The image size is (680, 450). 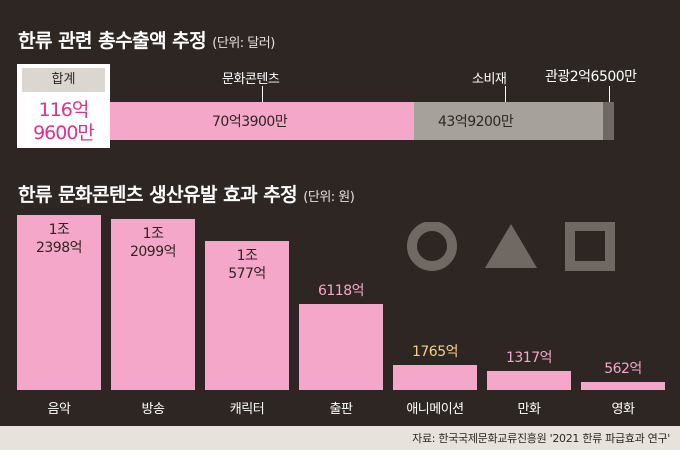 What do you see at coordinates (153, 243) in the screenshot?
I see `bar-value-label: 1조 2099억` at bounding box center [153, 243].